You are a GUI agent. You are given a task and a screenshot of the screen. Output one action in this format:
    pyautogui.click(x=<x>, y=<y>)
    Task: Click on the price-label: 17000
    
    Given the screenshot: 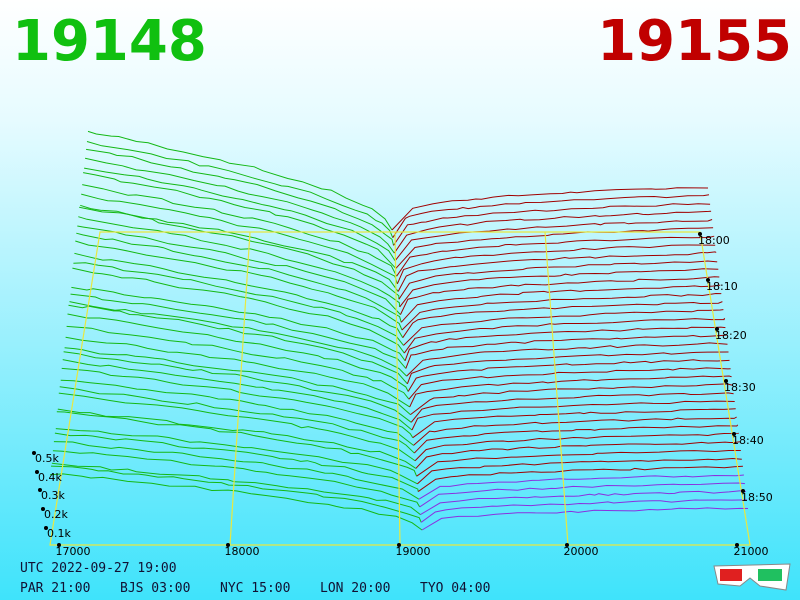 What is the action you would take?
    pyautogui.click(x=73, y=551)
    